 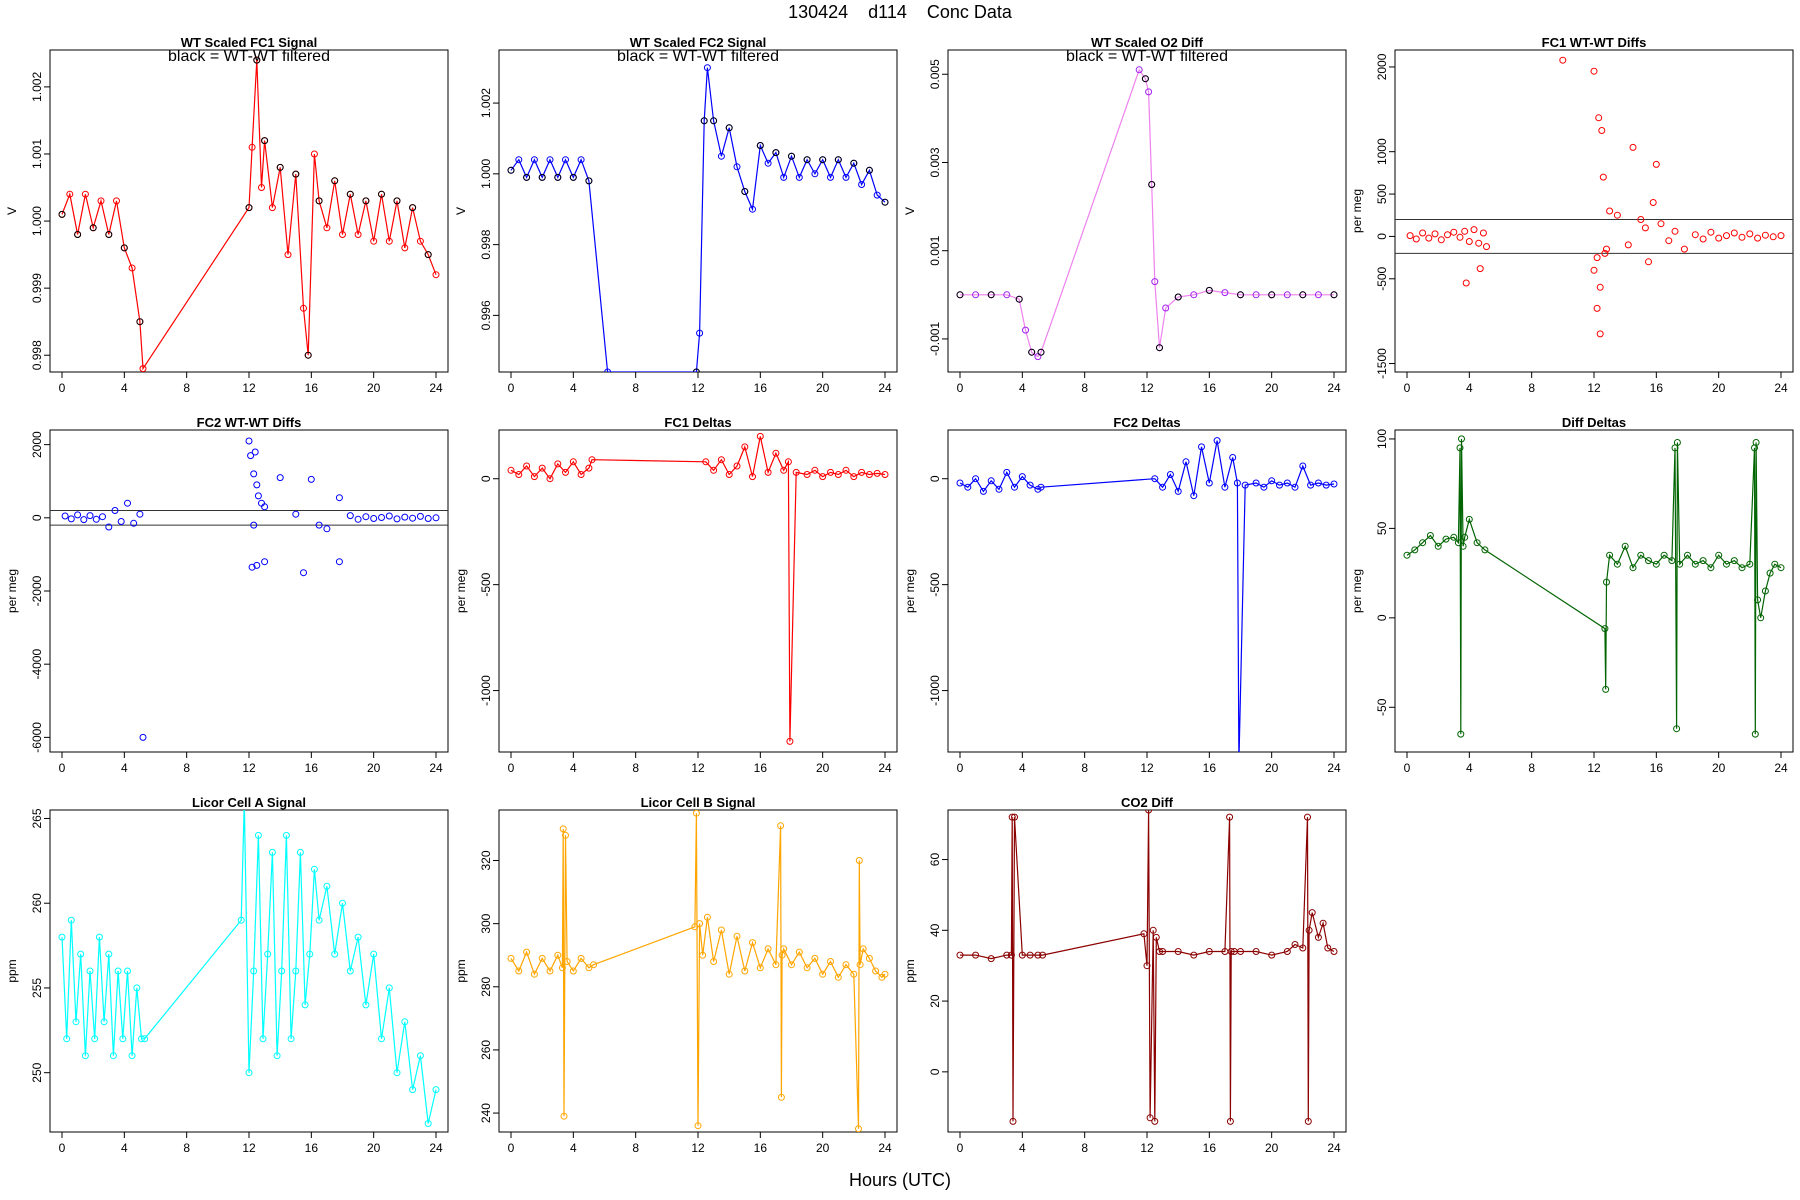 I want to click on x-tick-label: 4, so click(x=1022, y=1148).